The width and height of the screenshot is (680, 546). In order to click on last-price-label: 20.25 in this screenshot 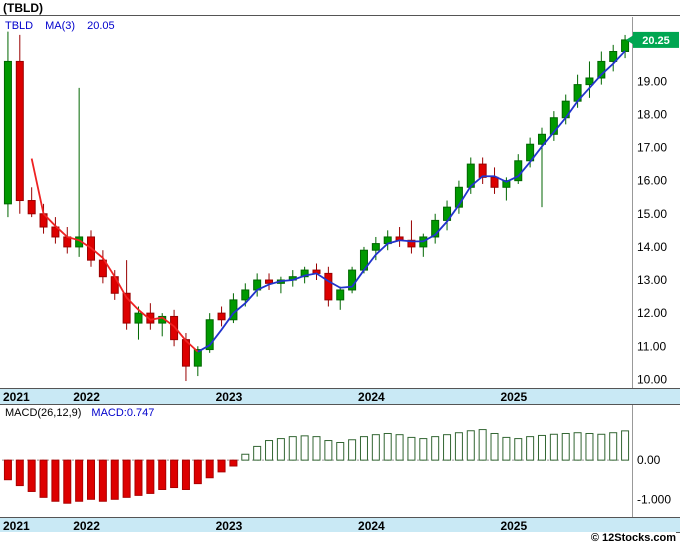, I will do `click(656, 41)`.